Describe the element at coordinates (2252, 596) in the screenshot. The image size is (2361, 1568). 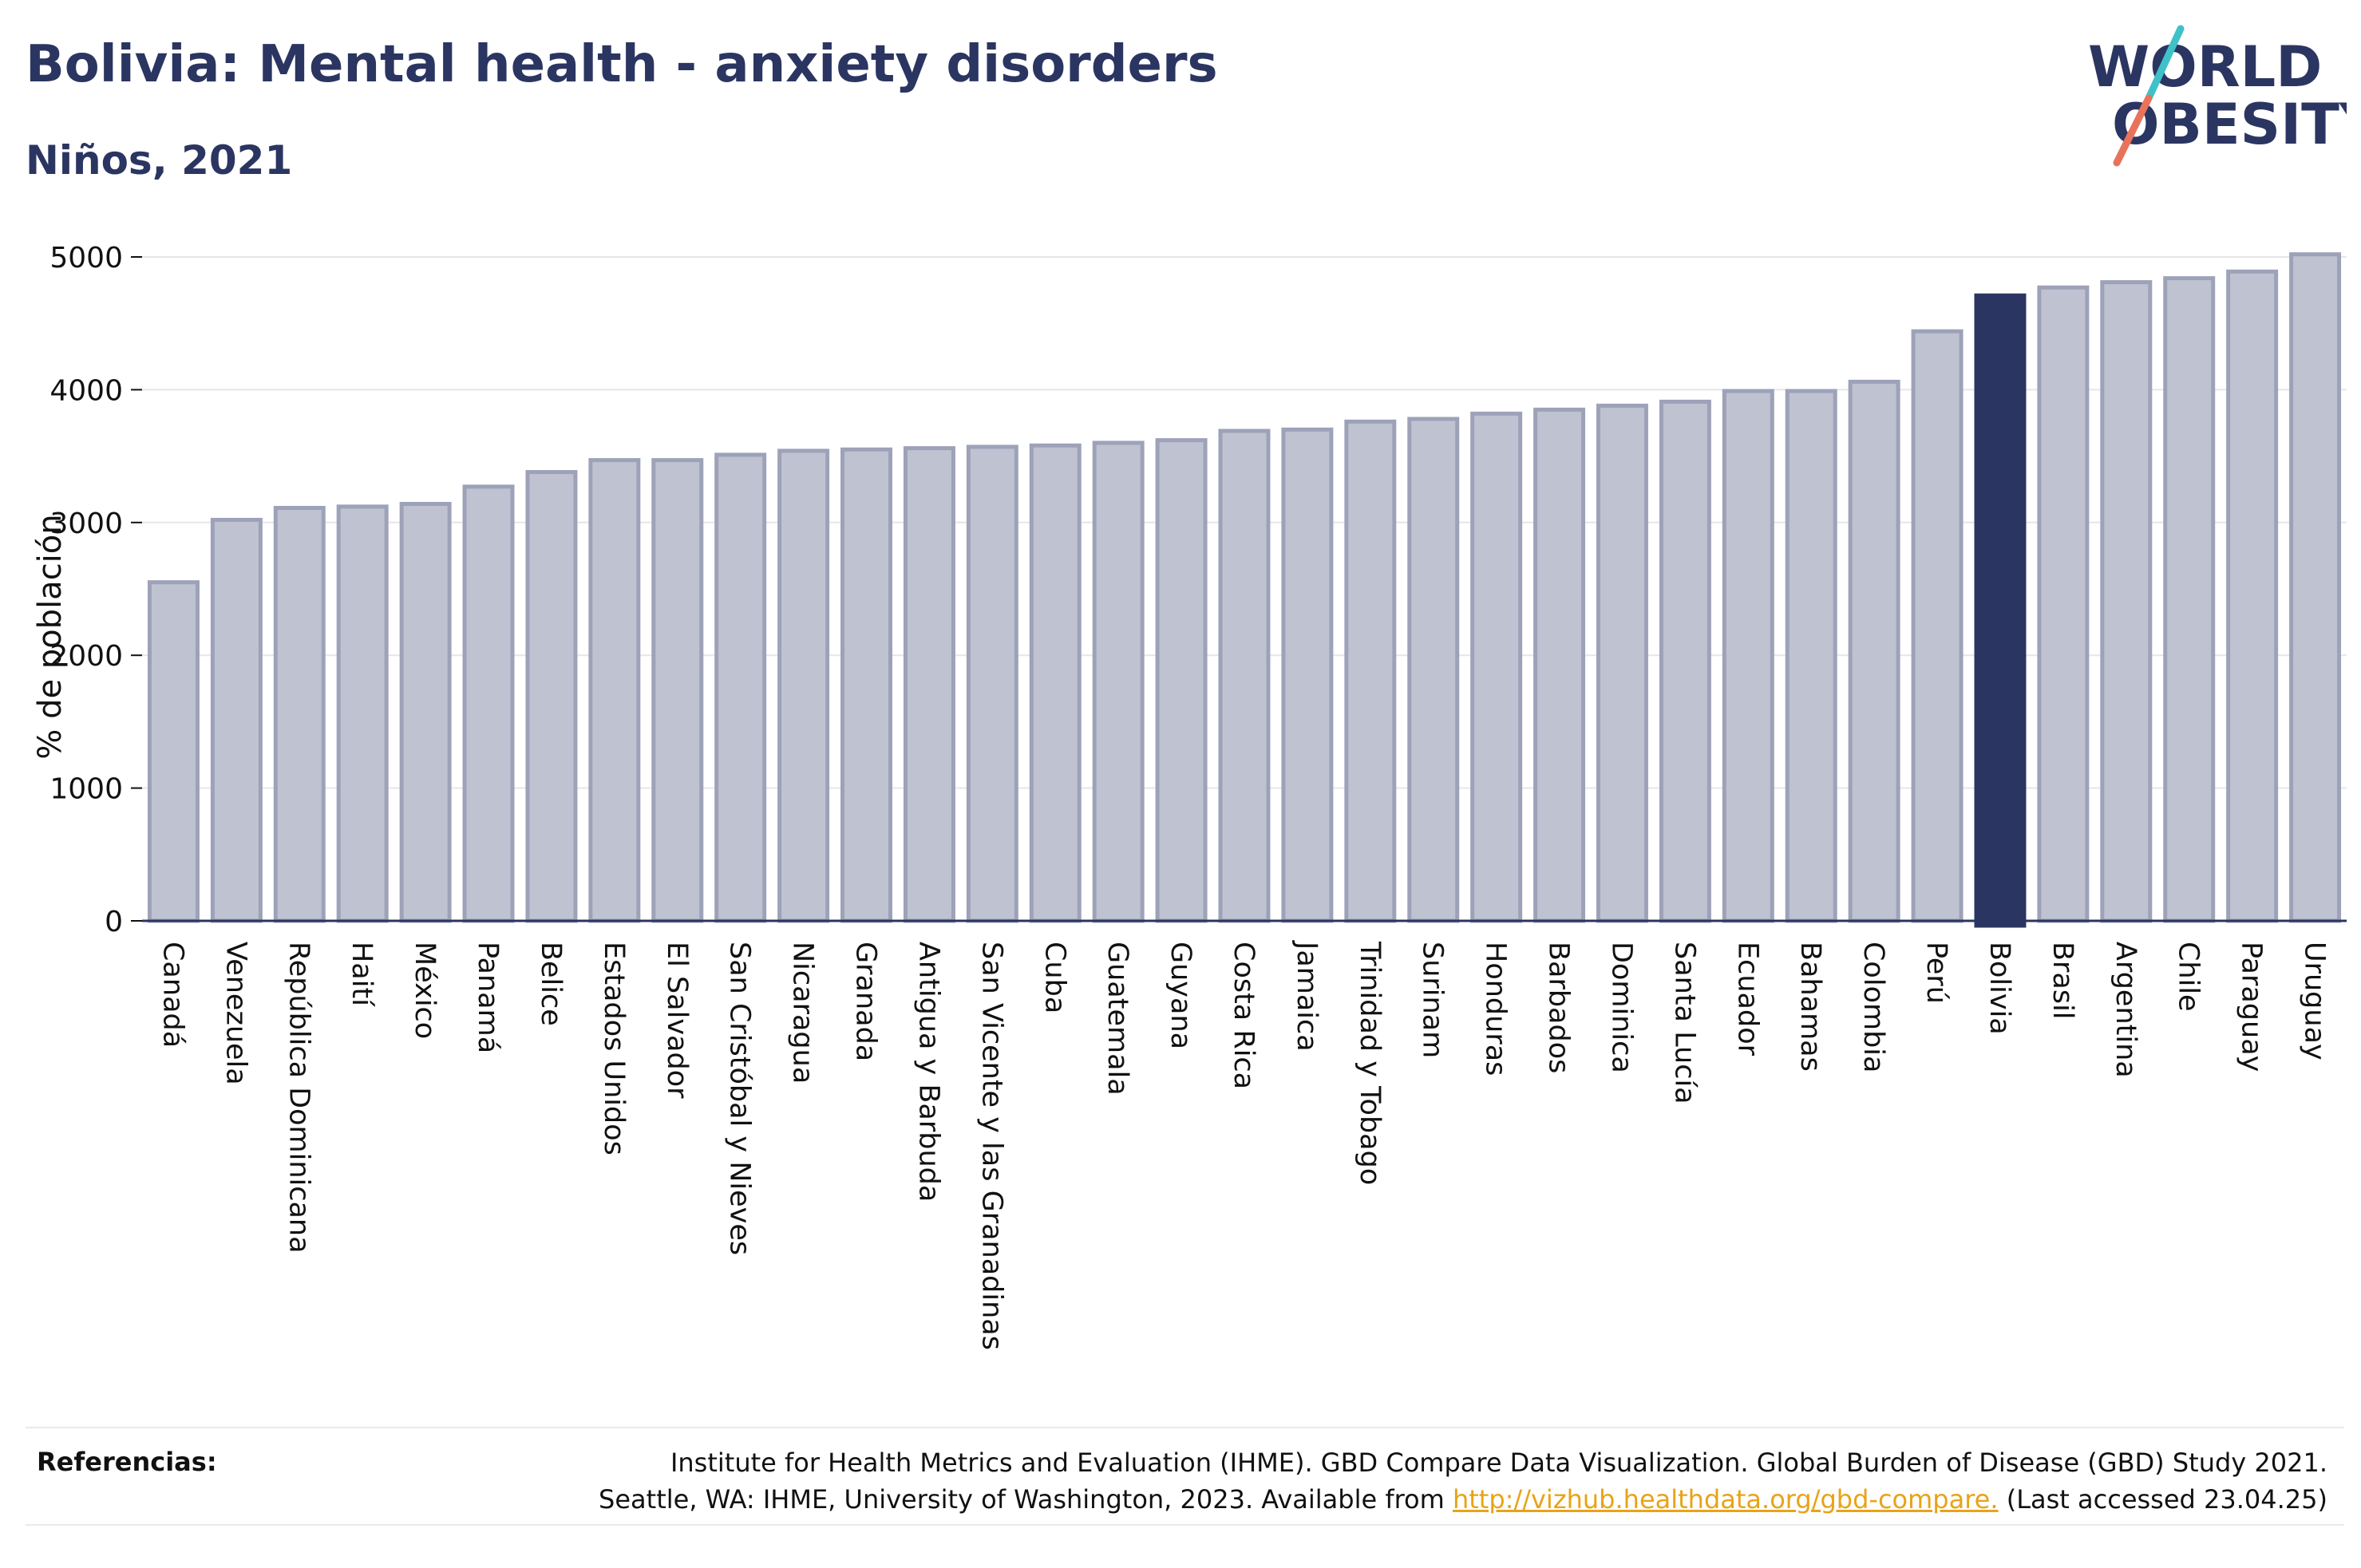
I see `bar-paraguay` at that location.